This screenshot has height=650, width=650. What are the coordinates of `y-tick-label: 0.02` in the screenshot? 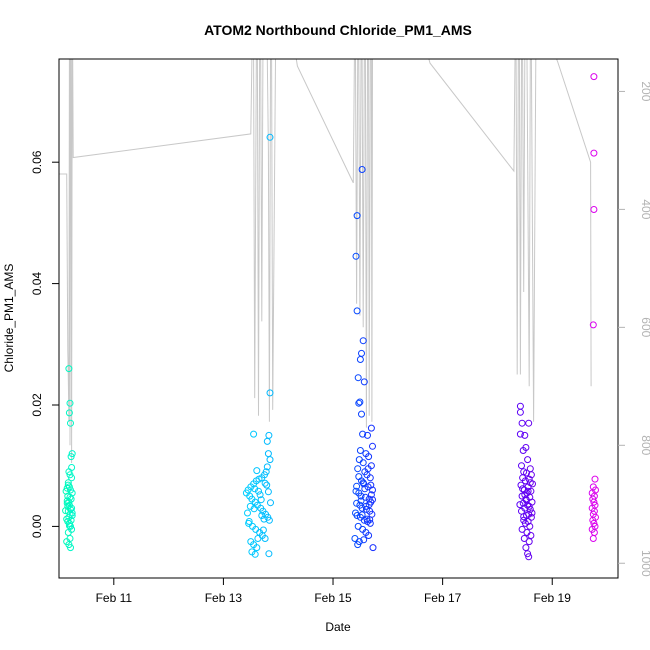 It's located at (37, 405).